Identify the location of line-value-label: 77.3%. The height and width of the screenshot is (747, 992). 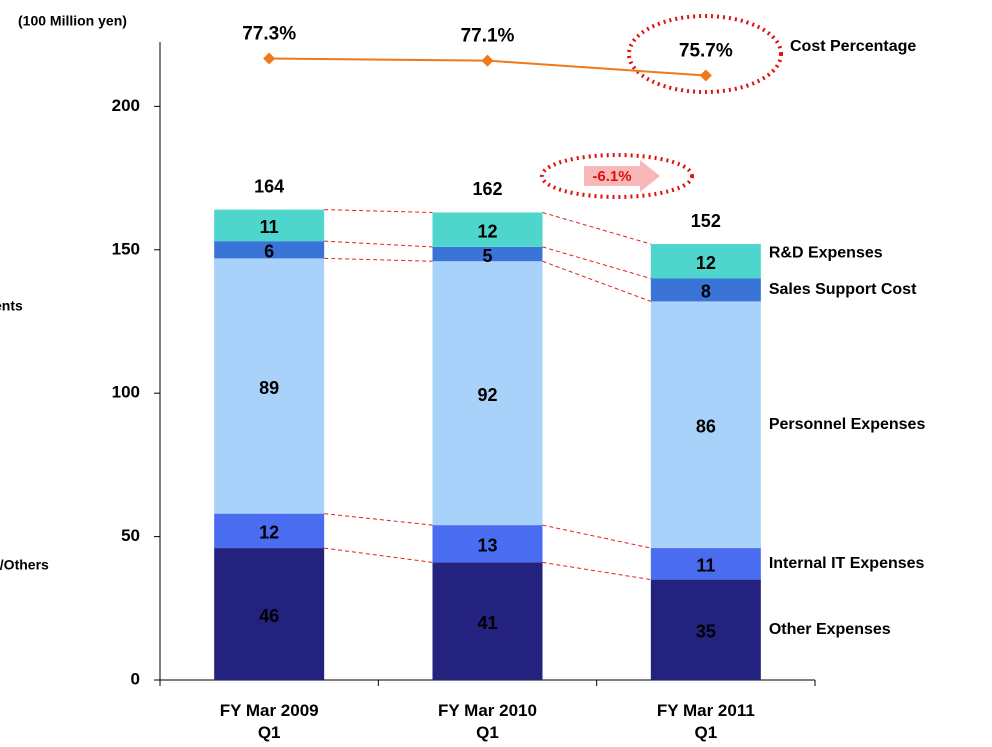
(269, 34).